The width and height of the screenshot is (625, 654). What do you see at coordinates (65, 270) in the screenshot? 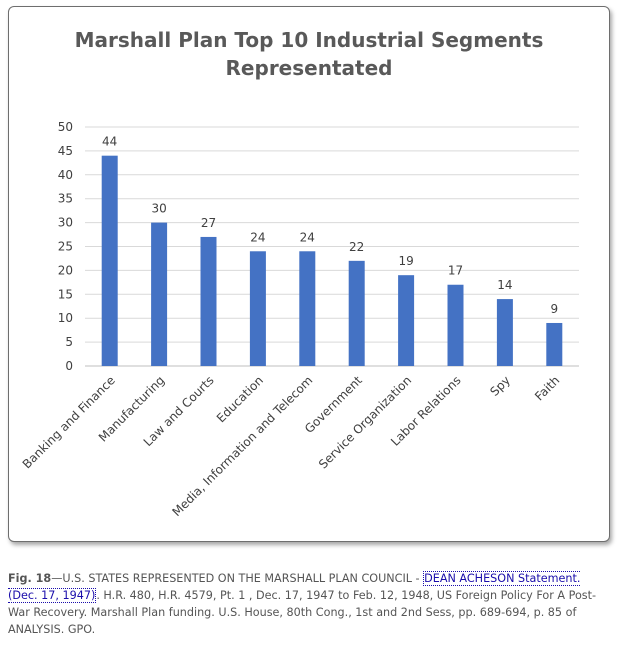
I see `y-tick-label: 20` at bounding box center [65, 270].